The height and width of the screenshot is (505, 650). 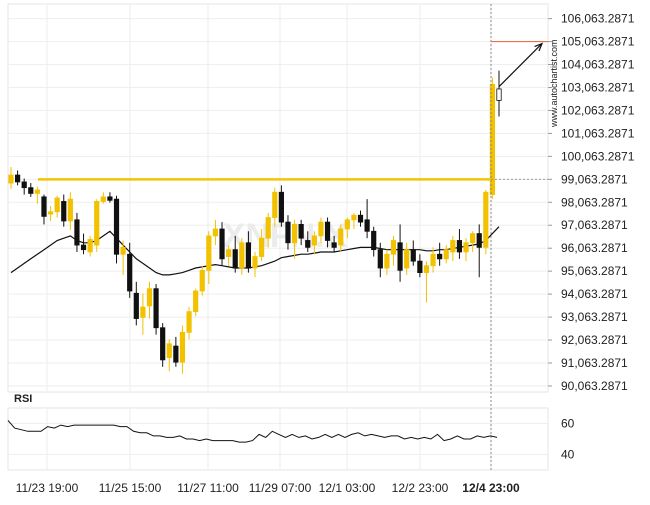 I want to click on rsi-panel-frame, so click(x=278, y=439).